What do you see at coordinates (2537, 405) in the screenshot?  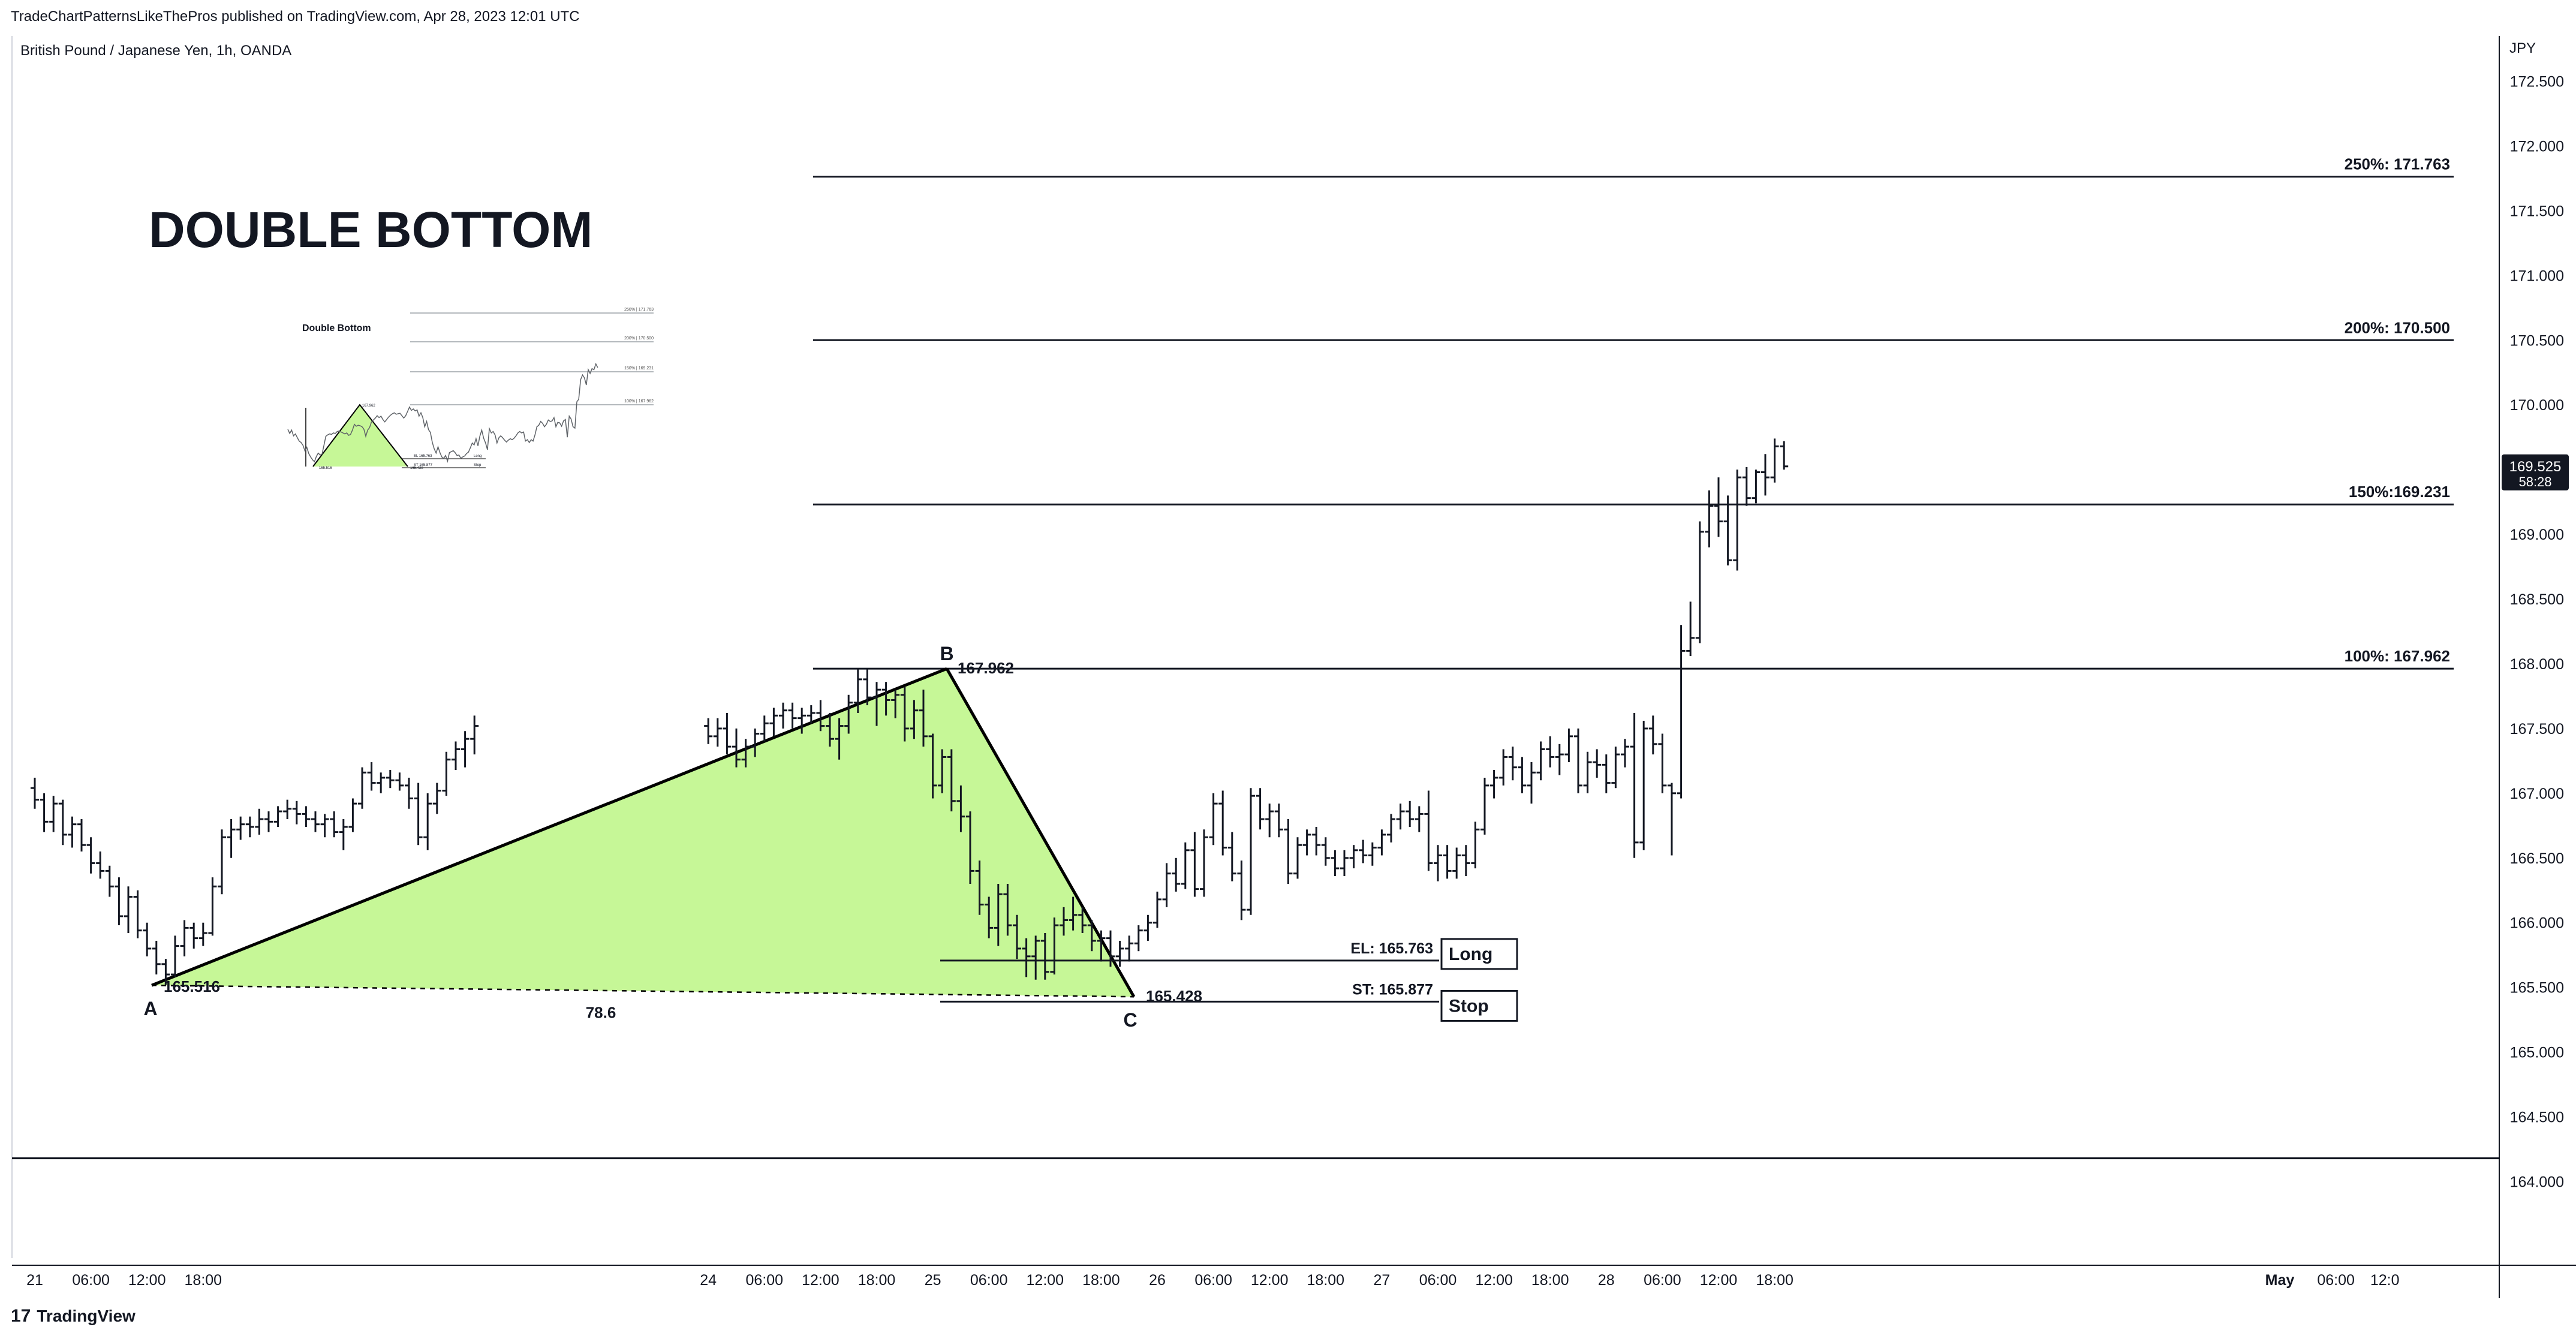 I see `y-tick-label: 170.000` at bounding box center [2537, 405].